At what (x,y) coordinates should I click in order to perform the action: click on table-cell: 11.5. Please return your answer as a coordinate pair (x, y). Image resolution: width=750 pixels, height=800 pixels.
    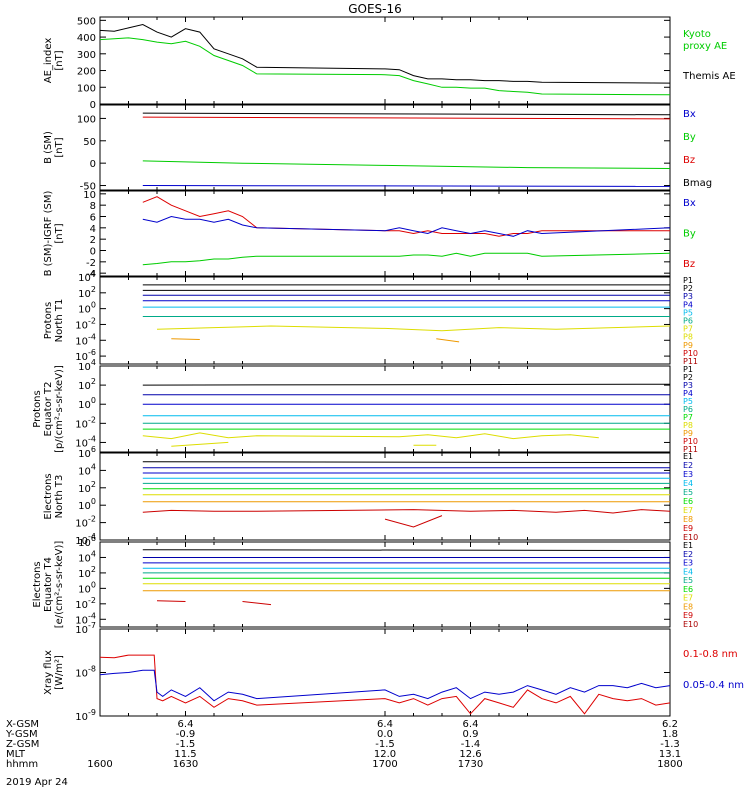
    Looking at the image, I should click on (185, 754).